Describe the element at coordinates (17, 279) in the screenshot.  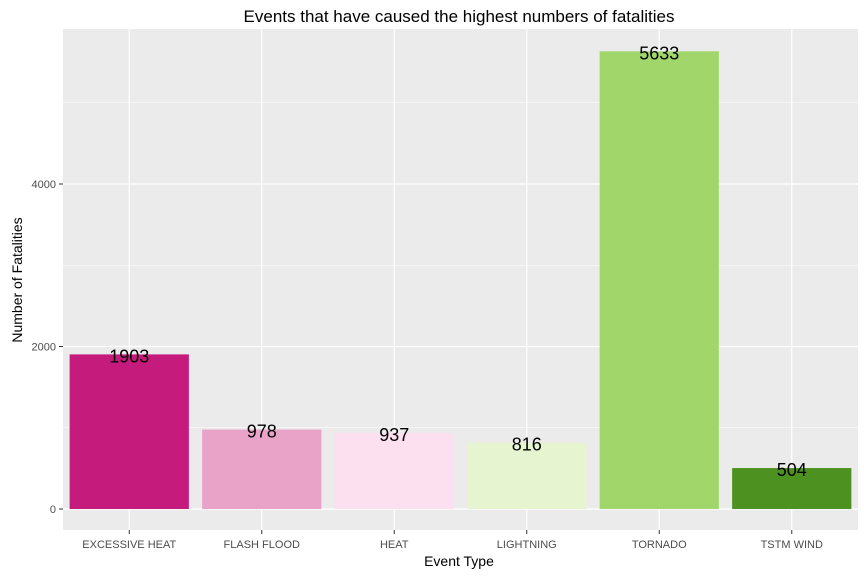
I see `y-axis-title: Number of Fatalities` at that location.